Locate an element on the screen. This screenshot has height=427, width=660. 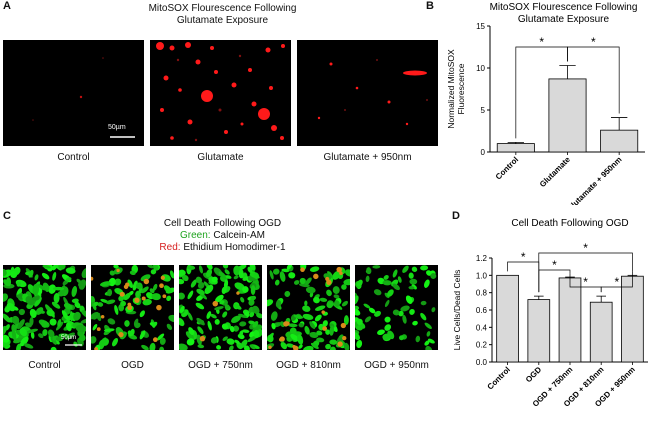
caption-ogd-750nm-c: OGD + 750nm is located at coordinates (220, 365).